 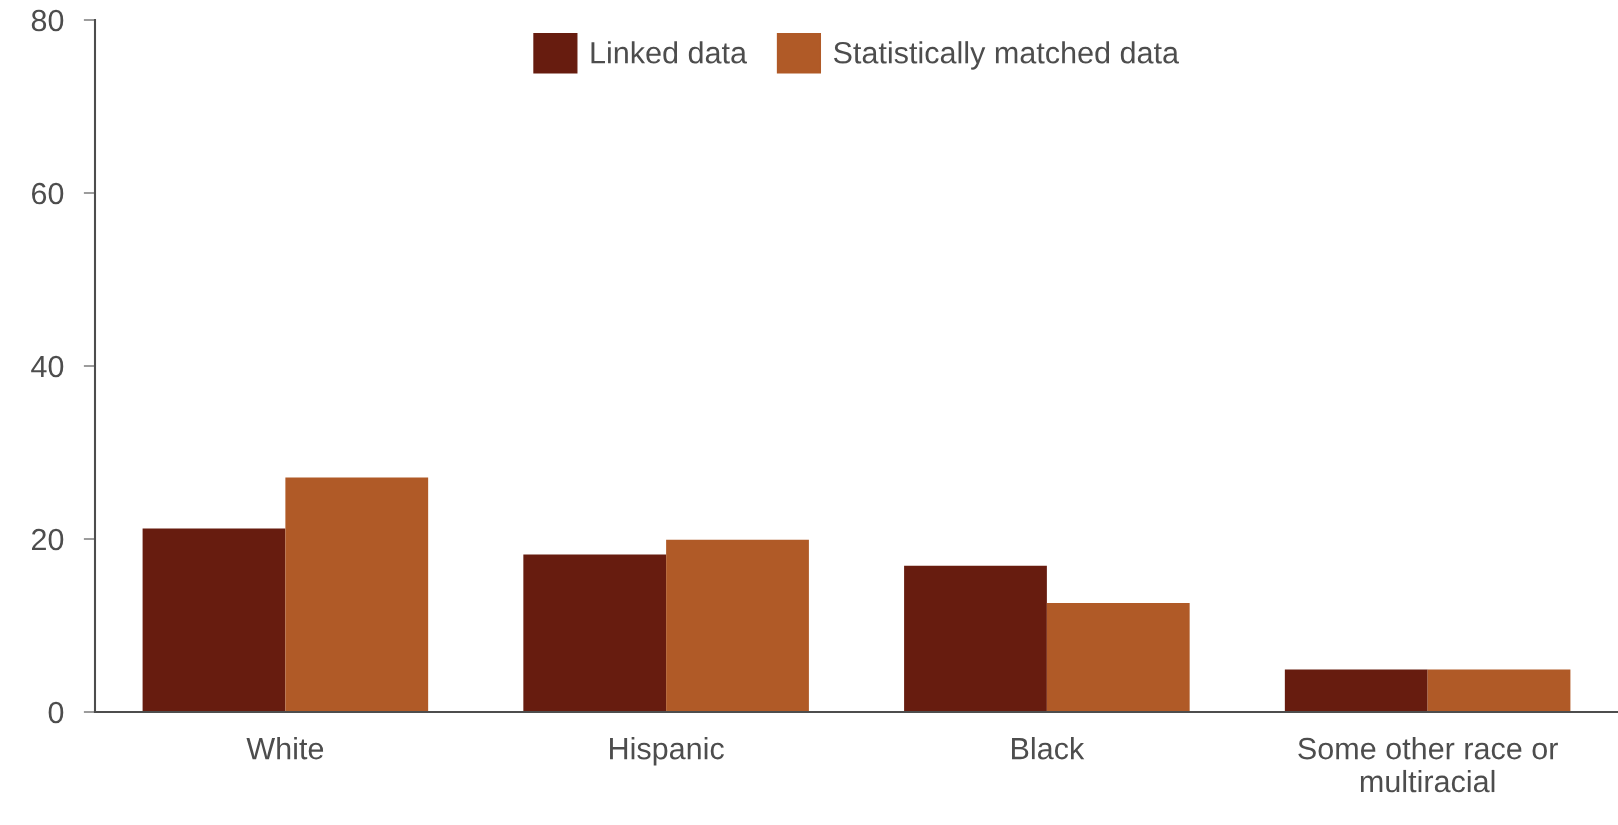 What do you see at coordinates (1006, 55) in the screenshot?
I see `legend-label: Statistically matched data` at bounding box center [1006, 55].